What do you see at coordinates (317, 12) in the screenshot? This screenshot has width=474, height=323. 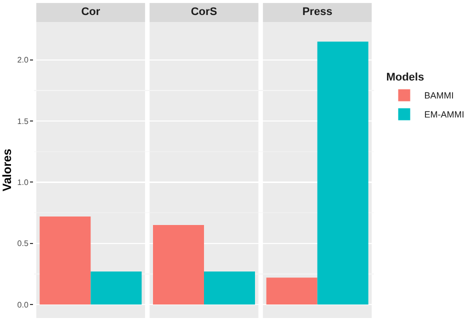 I see `x-tick-label: Press` at bounding box center [317, 12].